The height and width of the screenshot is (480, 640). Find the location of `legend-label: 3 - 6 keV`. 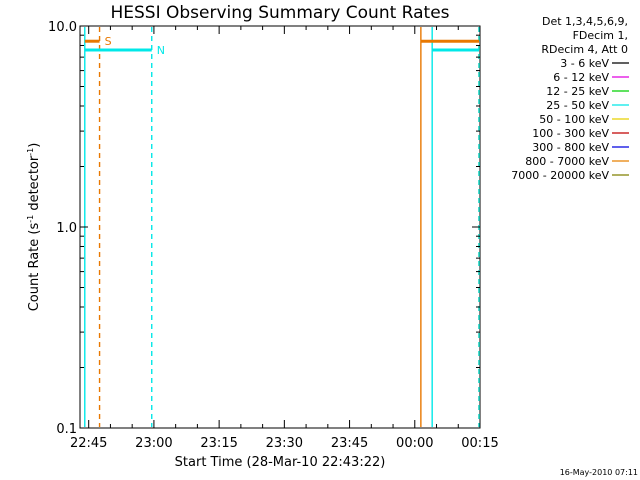

legend-label: 3 - 6 keV is located at coordinates (584, 63).